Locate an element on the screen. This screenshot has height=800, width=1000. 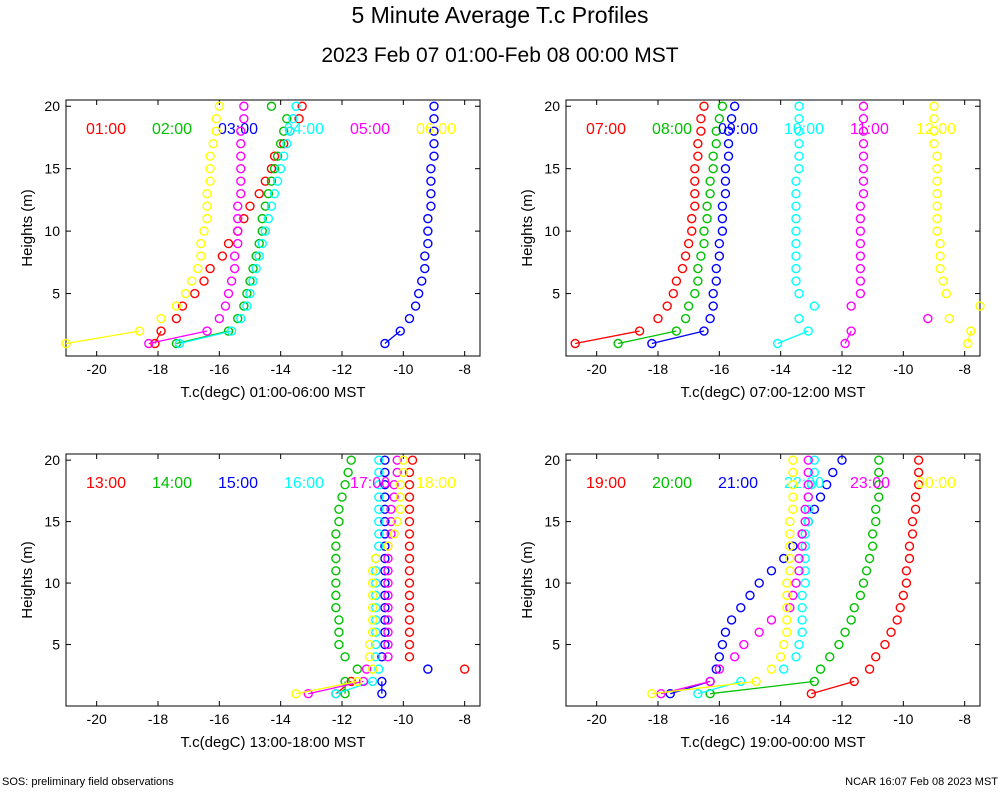
legend-entry: 07:00 is located at coordinates (606, 129).